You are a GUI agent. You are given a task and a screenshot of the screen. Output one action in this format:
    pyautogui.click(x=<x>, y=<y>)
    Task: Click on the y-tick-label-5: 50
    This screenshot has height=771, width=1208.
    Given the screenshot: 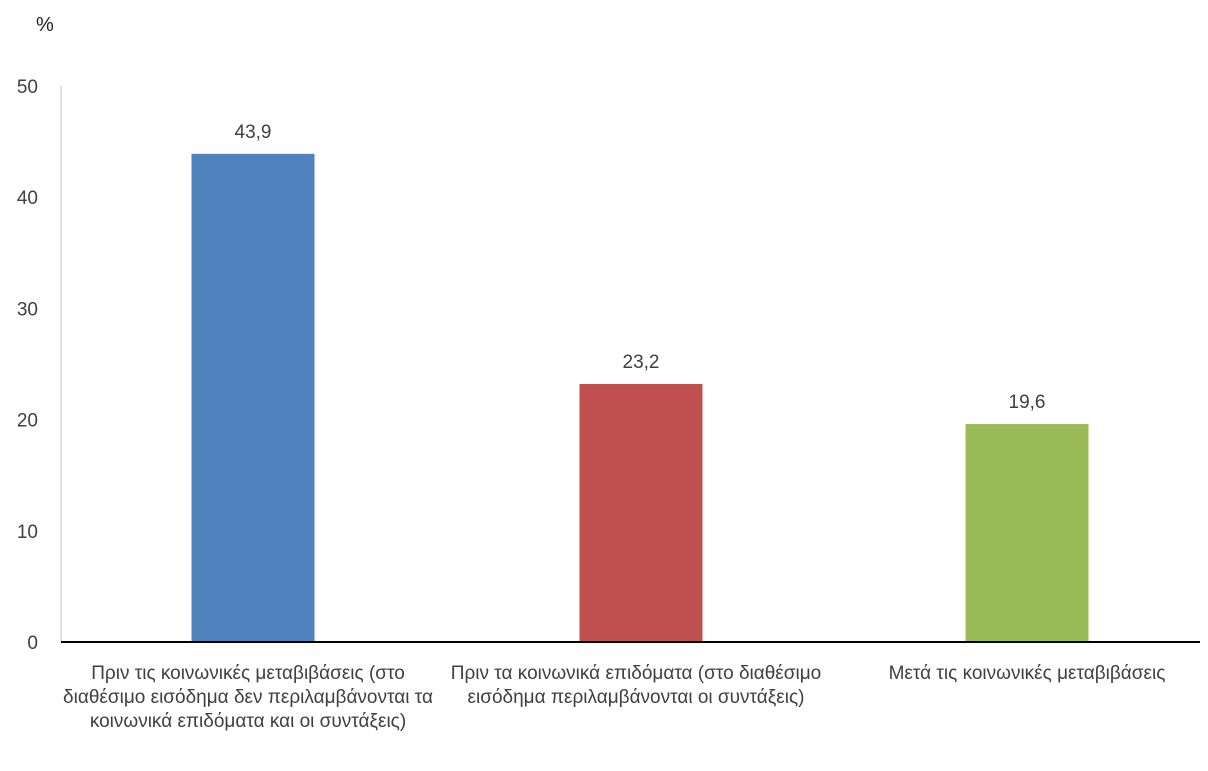 What is the action you would take?
    pyautogui.click(x=27, y=87)
    